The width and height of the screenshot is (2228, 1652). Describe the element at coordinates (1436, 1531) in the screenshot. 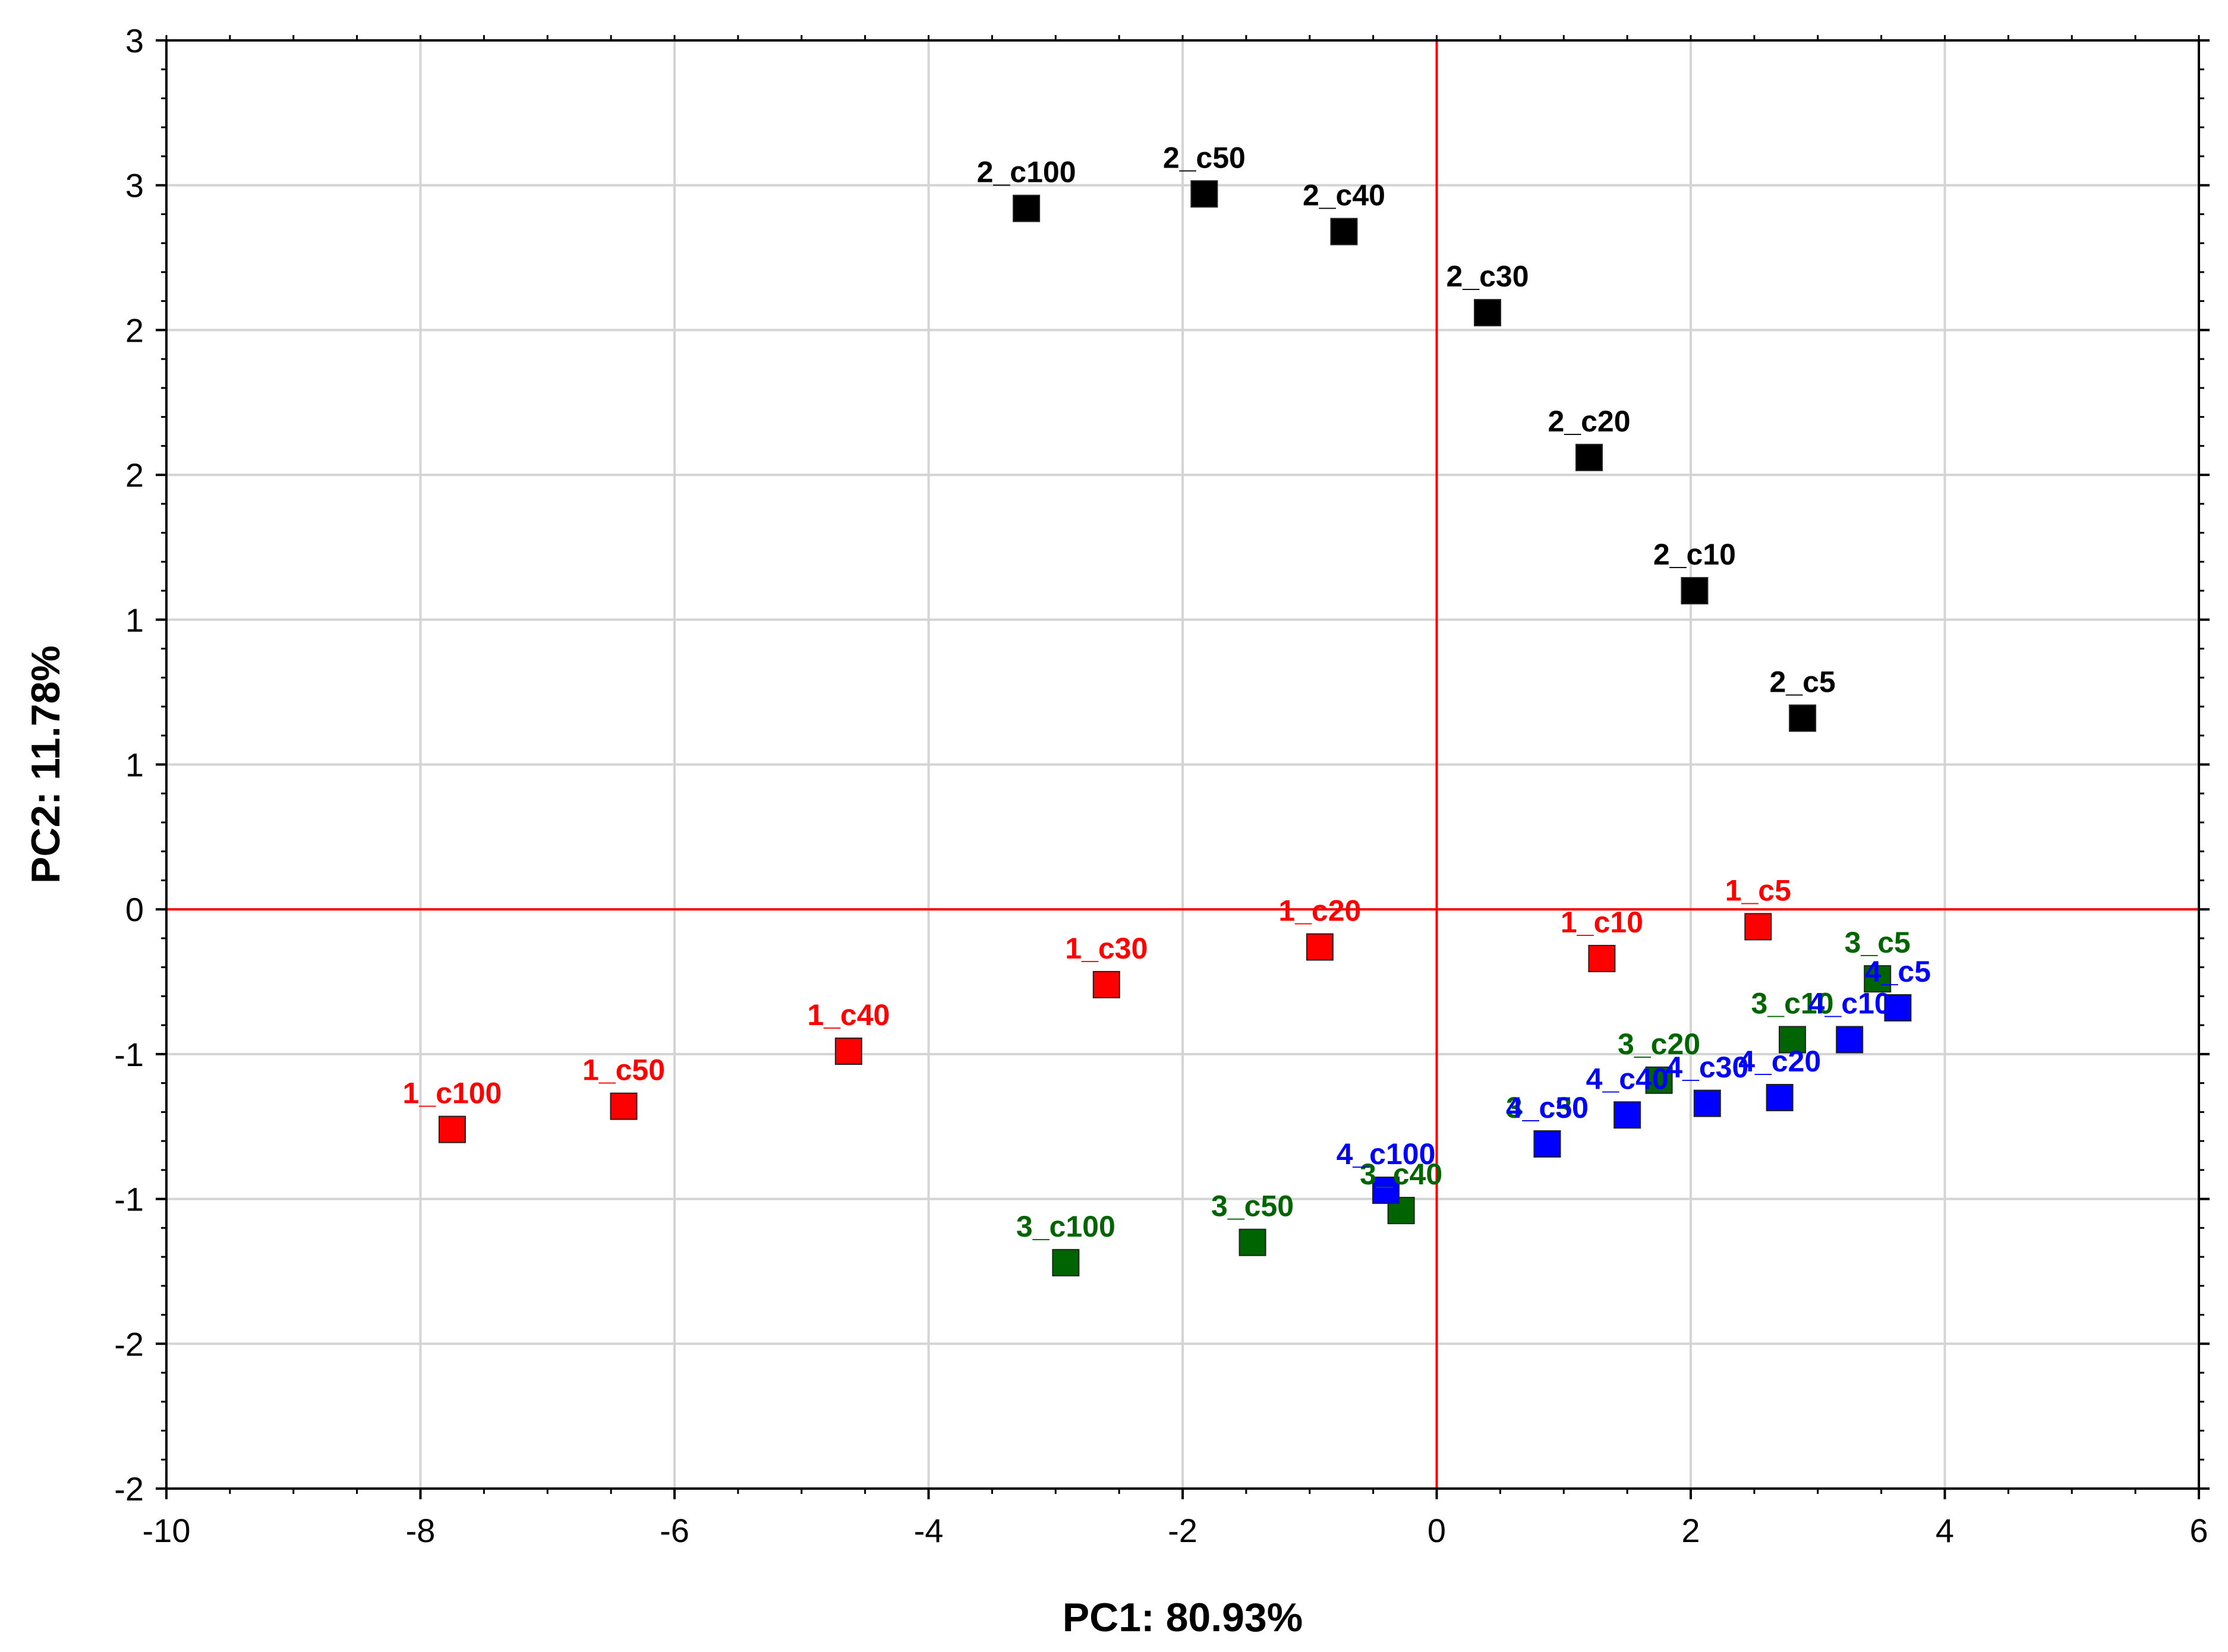

I see `x-tick-label: 0` at that location.